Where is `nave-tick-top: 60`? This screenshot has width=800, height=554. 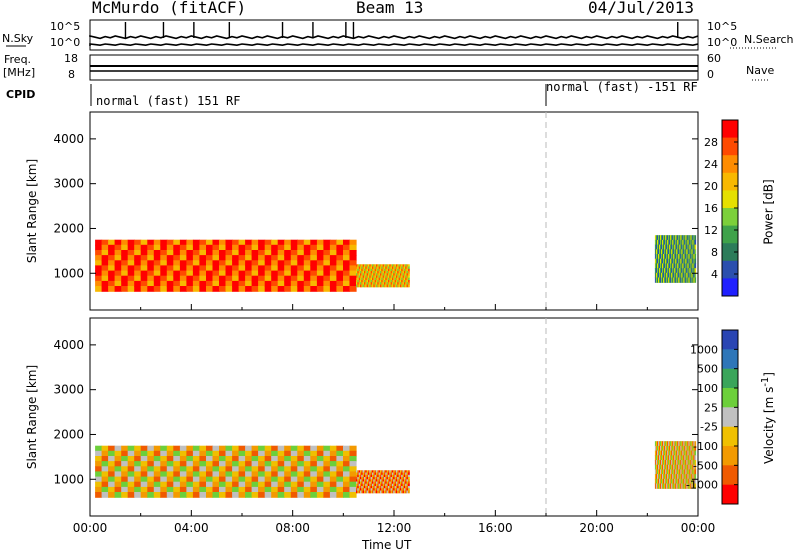
nave-tick-top: 60 is located at coordinates (714, 58).